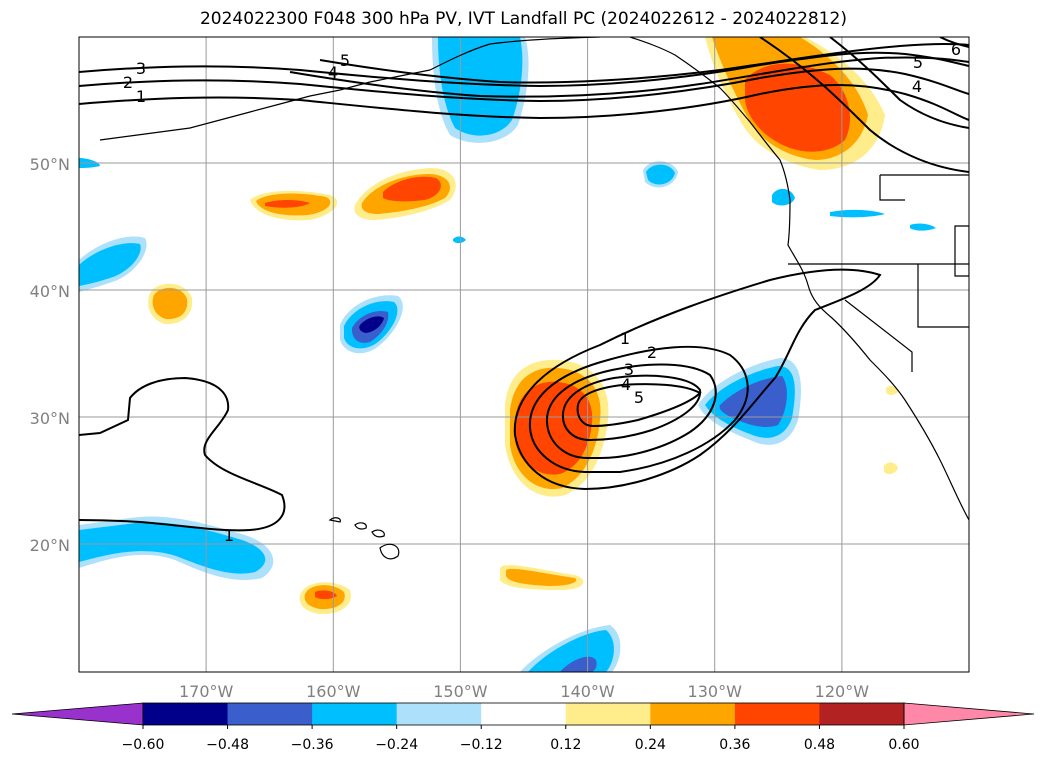 The height and width of the screenshot is (765, 1047). I want to click on colorbar-tick-label: 0.60, so click(903, 745).